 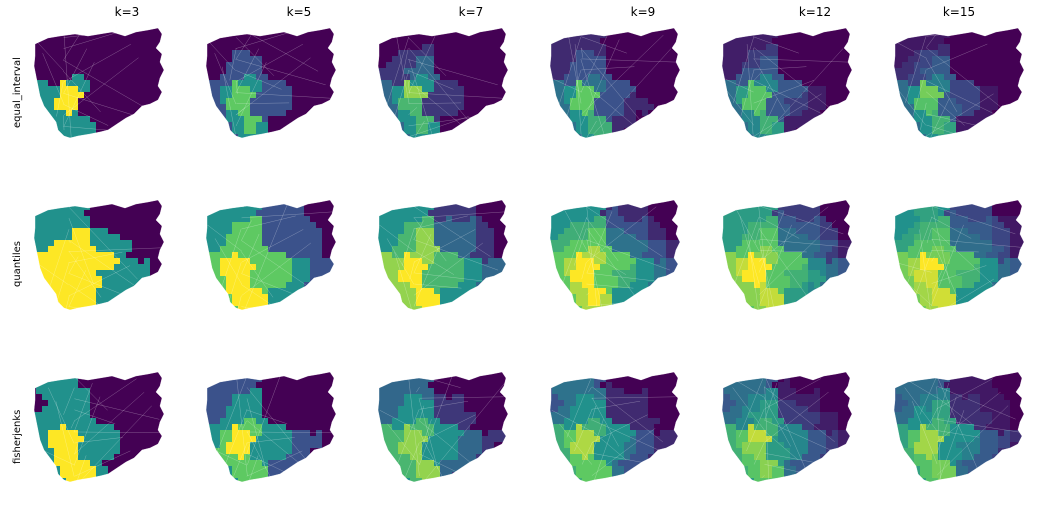 I want to click on map-svg-r3-c2, so click(x=271, y=427).